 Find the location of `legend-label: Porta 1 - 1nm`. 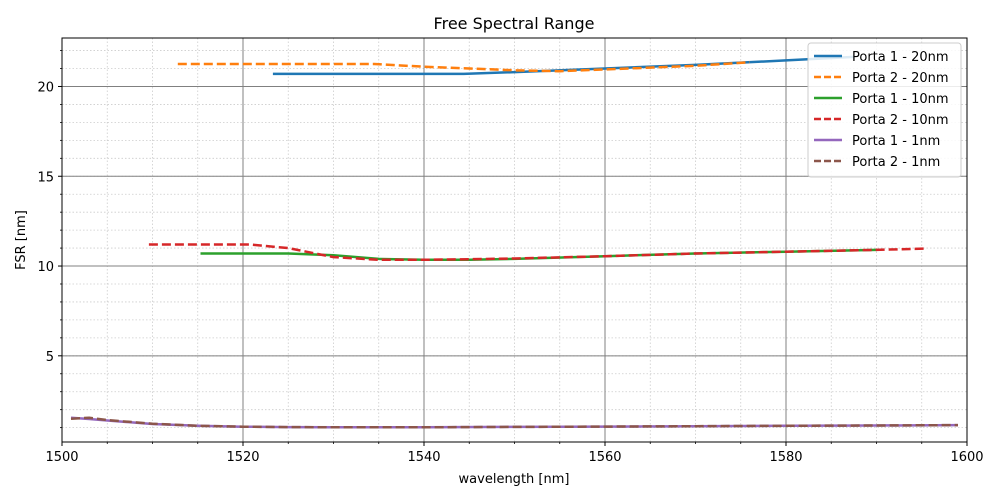

legend-label: Porta 1 - 1nm is located at coordinates (896, 141).